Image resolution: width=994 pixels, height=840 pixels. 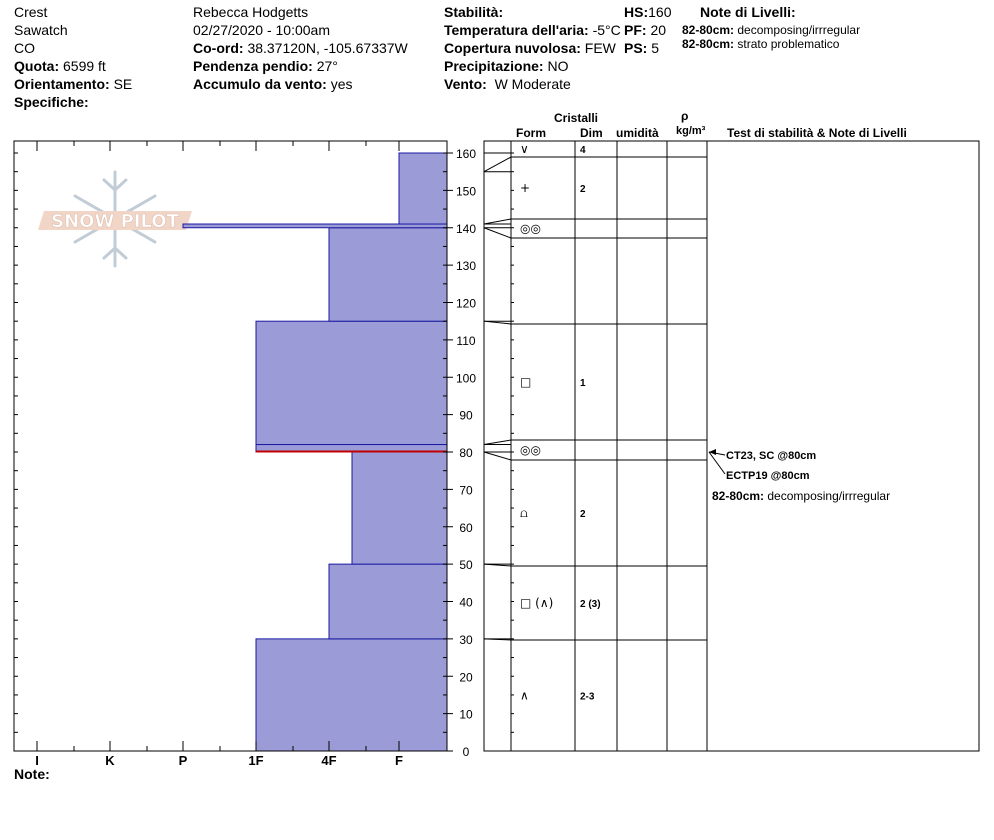 I want to click on stability-label: Stabilità:, so click(x=474, y=12).